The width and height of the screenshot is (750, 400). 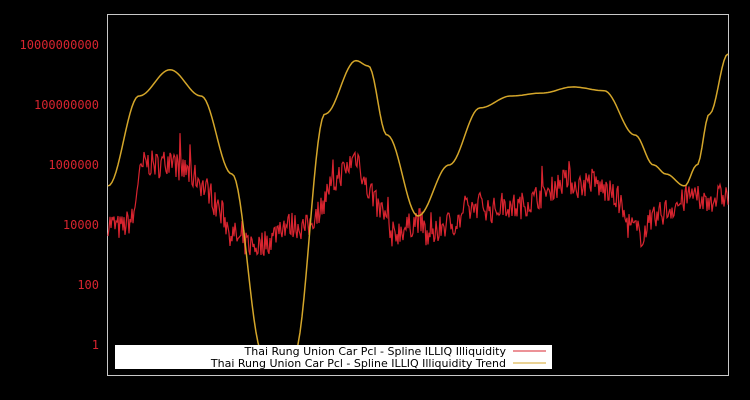 I want to click on y-tick-label: 1000000, so click(x=73, y=165).